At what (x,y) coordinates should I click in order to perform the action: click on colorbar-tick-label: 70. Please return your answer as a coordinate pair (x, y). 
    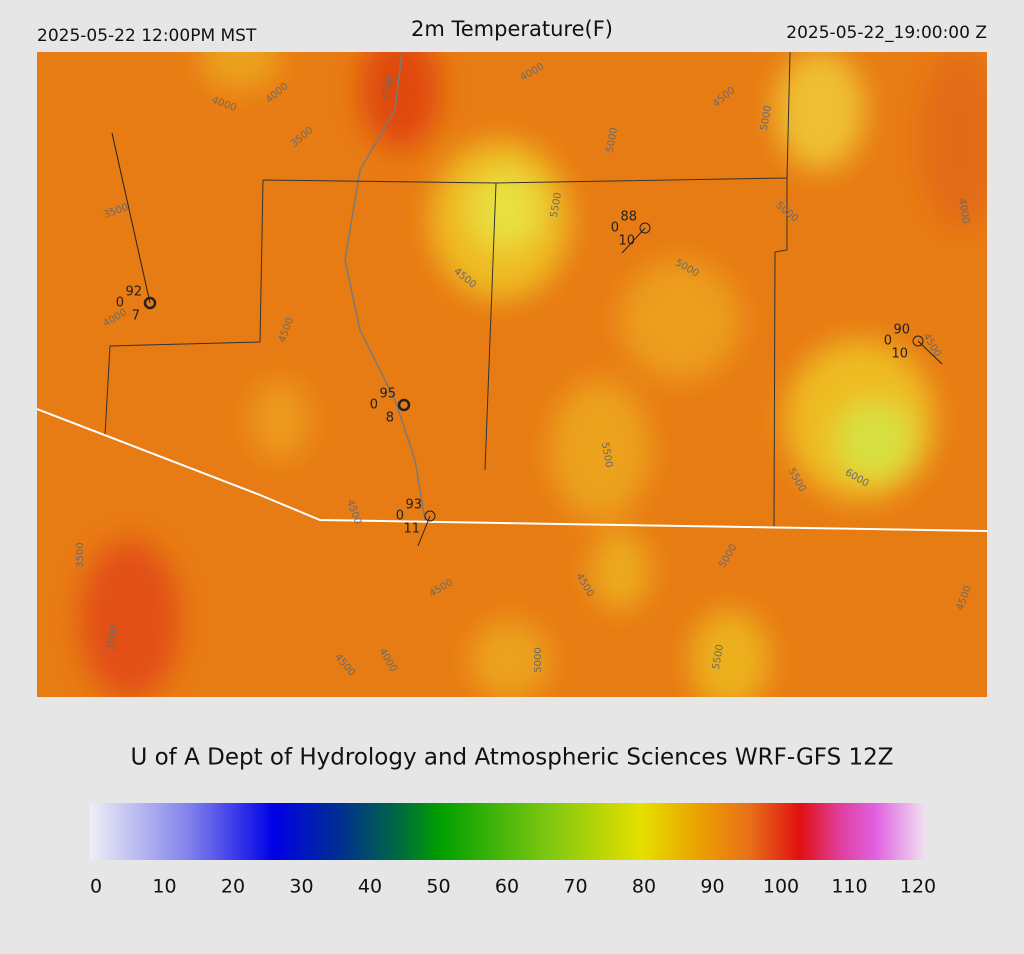
    Looking at the image, I should click on (575, 887).